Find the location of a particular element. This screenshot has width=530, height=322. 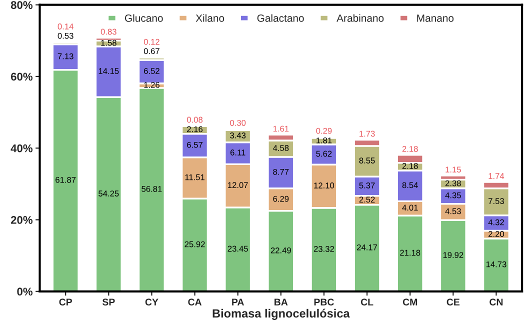

legend-label: Manano is located at coordinates (435, 18).